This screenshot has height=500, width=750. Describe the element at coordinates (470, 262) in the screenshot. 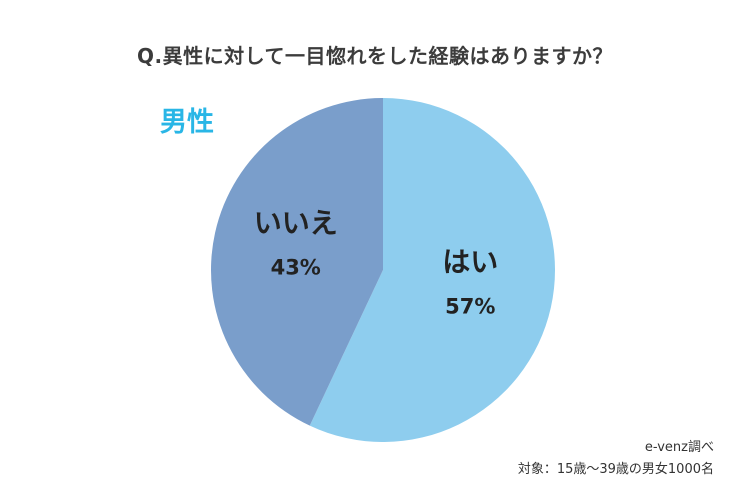

I see `slice-category-label: はい` at that location.